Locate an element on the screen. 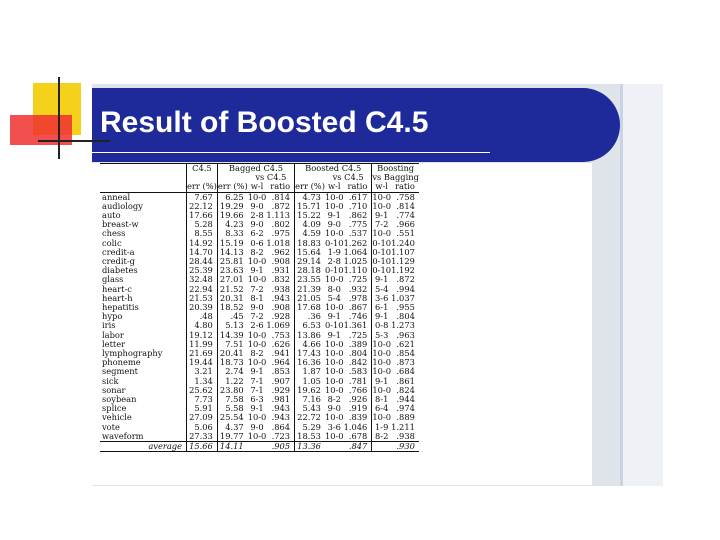  bagged-ratio-cell: .962 is located at coordinates (281, 251).